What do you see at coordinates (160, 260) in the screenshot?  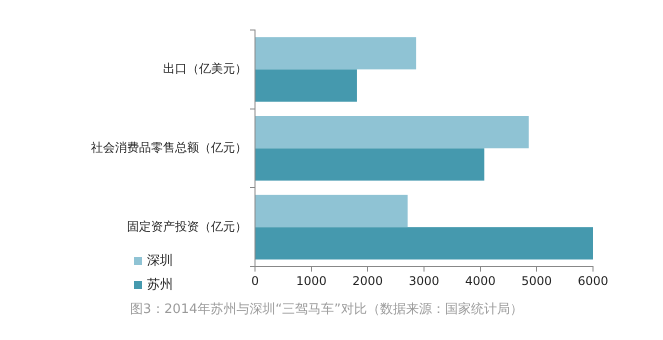 I see `legend-label: 深圳` at bounding box center [160, 260].